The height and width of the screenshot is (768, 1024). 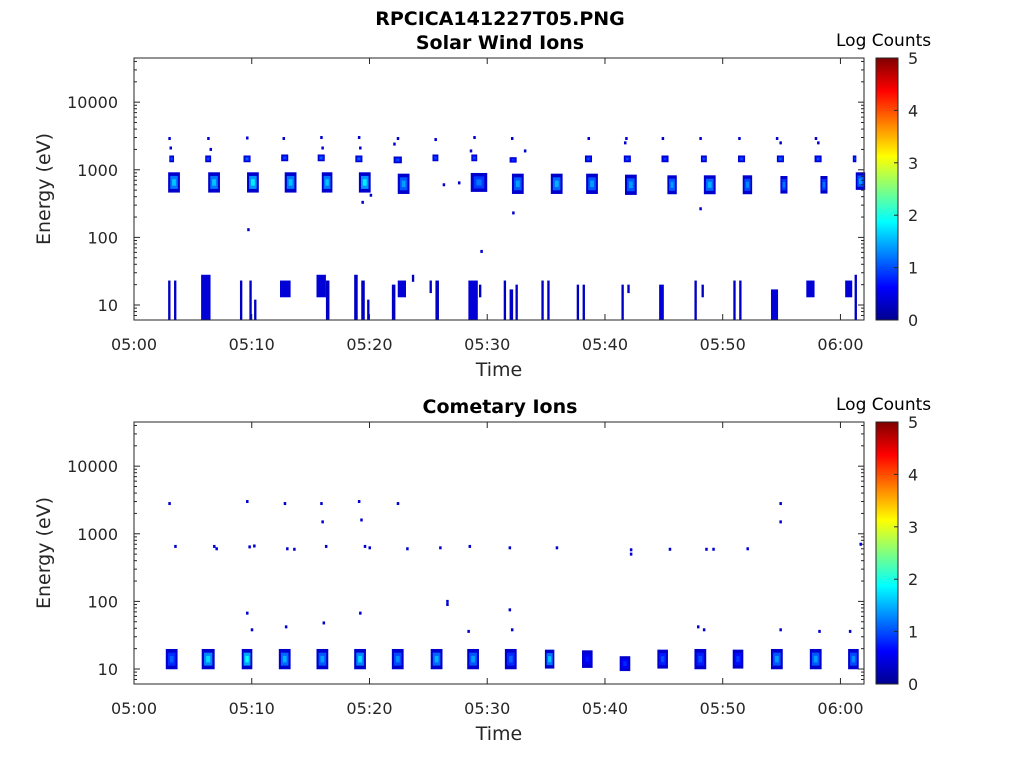 I want to click on colorbar-tick-label: 4, so click(x=913, y=110).